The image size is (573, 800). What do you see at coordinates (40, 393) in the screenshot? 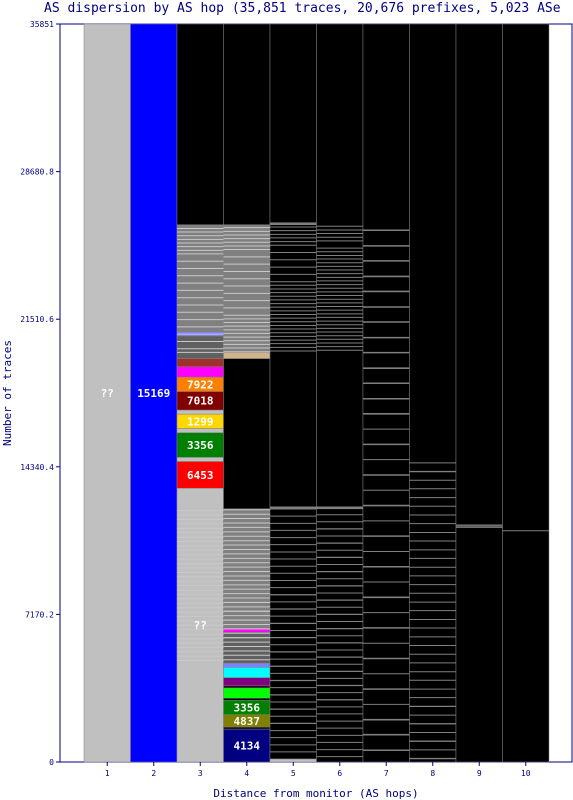
I see `y-axis: 0 7170.2 14340.4 21510.6 28680.8 35851` at bounding box center [40, 393].